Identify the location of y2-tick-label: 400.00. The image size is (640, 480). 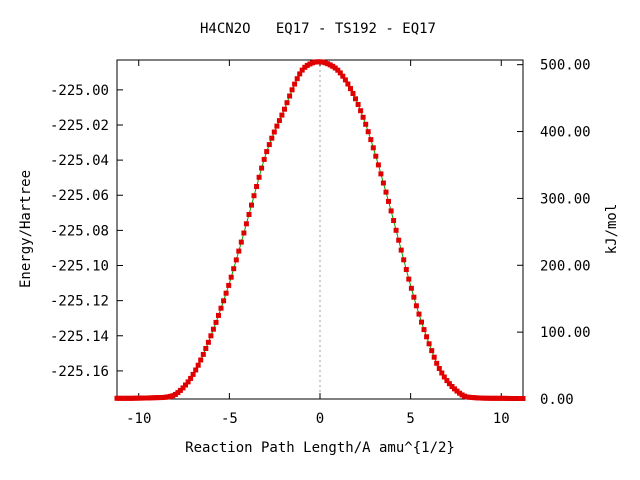
(565, 133).